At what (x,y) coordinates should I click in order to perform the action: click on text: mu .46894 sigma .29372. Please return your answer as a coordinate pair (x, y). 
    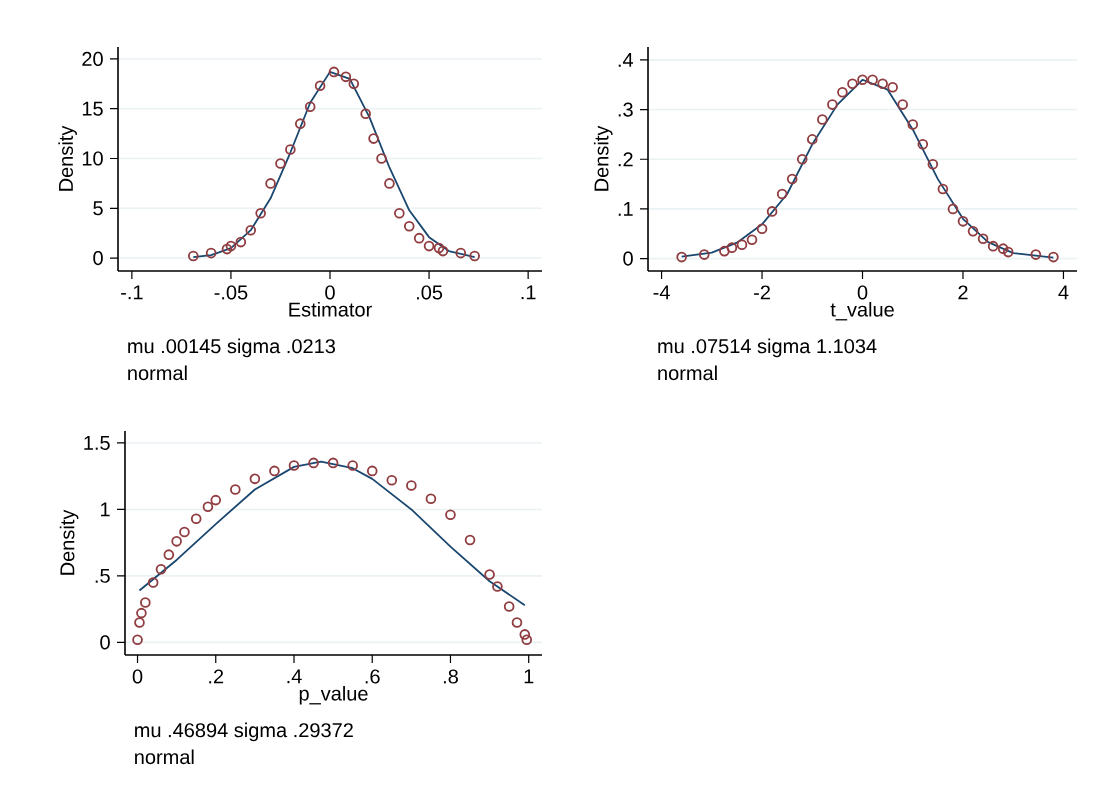
    Looking at the image, I should click on (244, 732).